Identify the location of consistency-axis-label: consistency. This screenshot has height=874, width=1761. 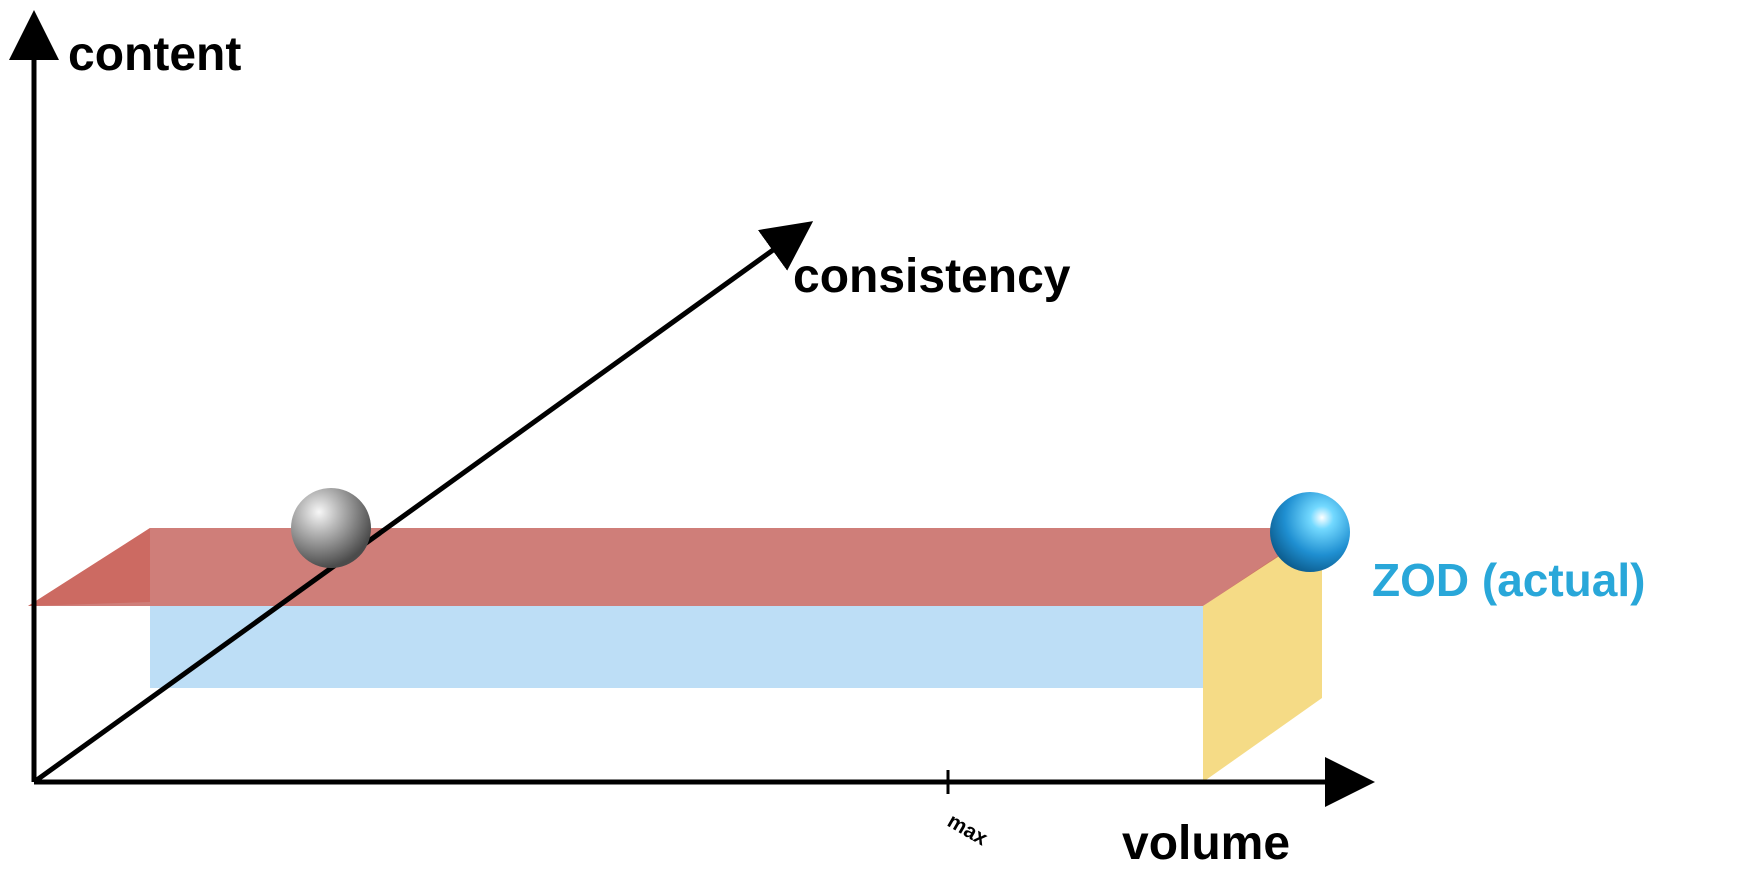
(932, 276).